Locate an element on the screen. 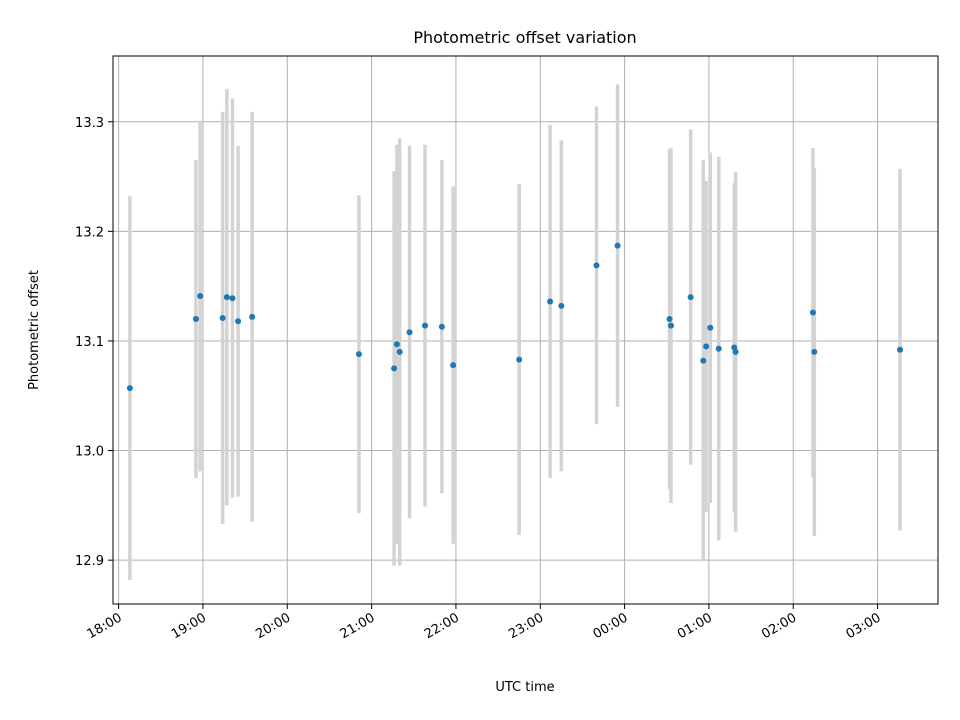  y-tick-label: 13.2 is located at coordinates (89, 232).